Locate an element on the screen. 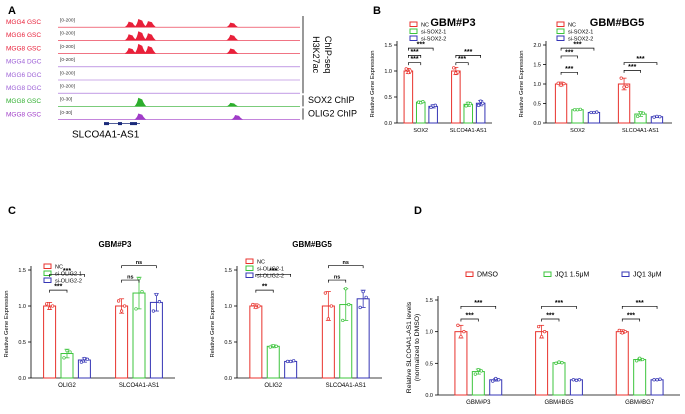 The width and height of the screenshot is (685, 414). legend-label: si-OLIG2-1 is located at coordinates (270, 270).